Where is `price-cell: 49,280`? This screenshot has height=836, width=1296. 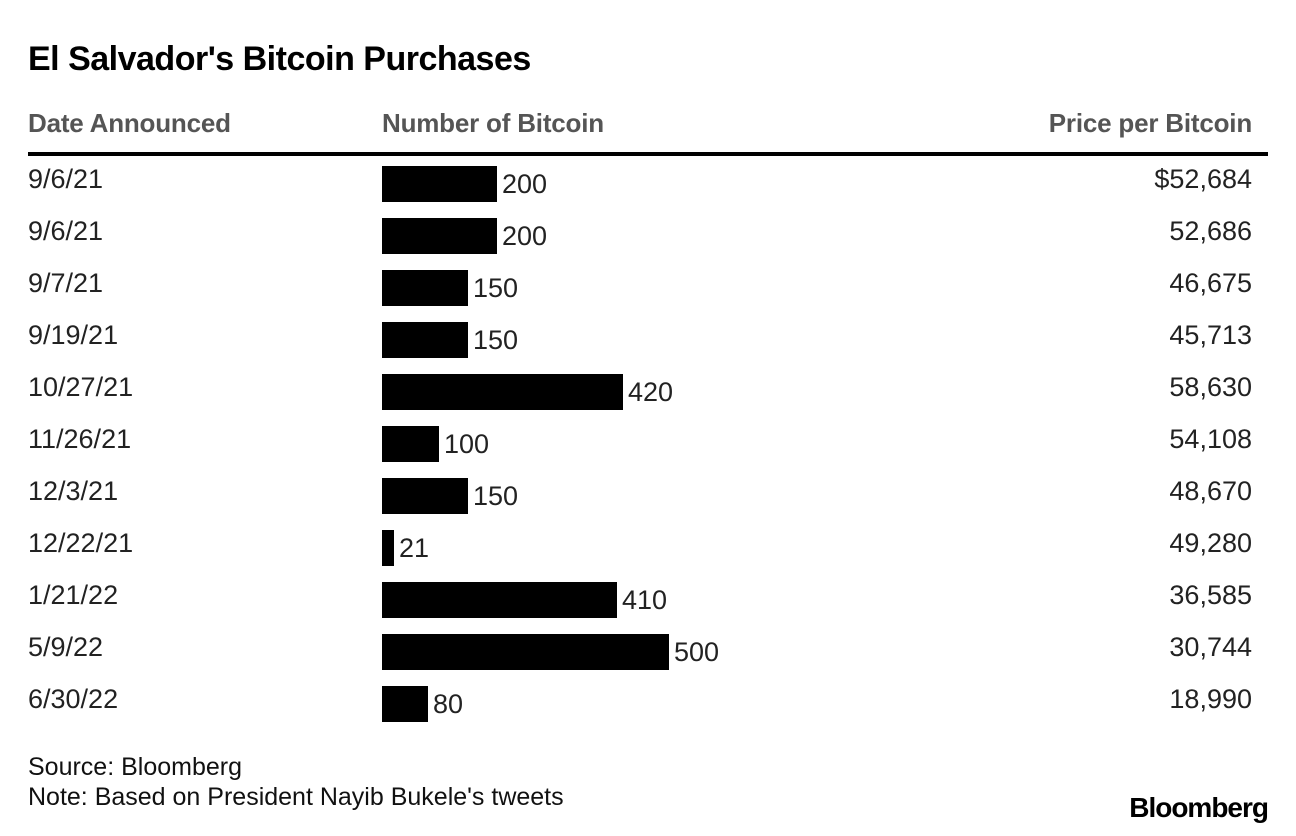 price-cell: 49,280 is located at coordinates (1210, 543).